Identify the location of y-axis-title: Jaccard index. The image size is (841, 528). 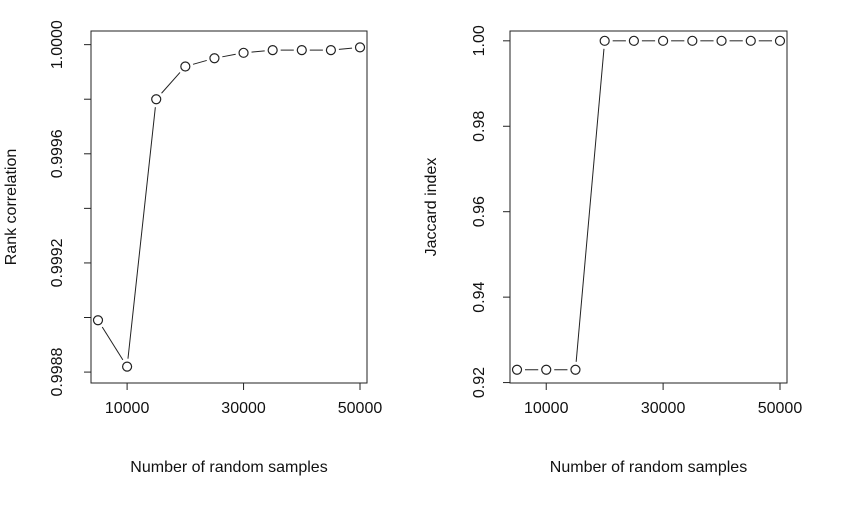
(431, 207).